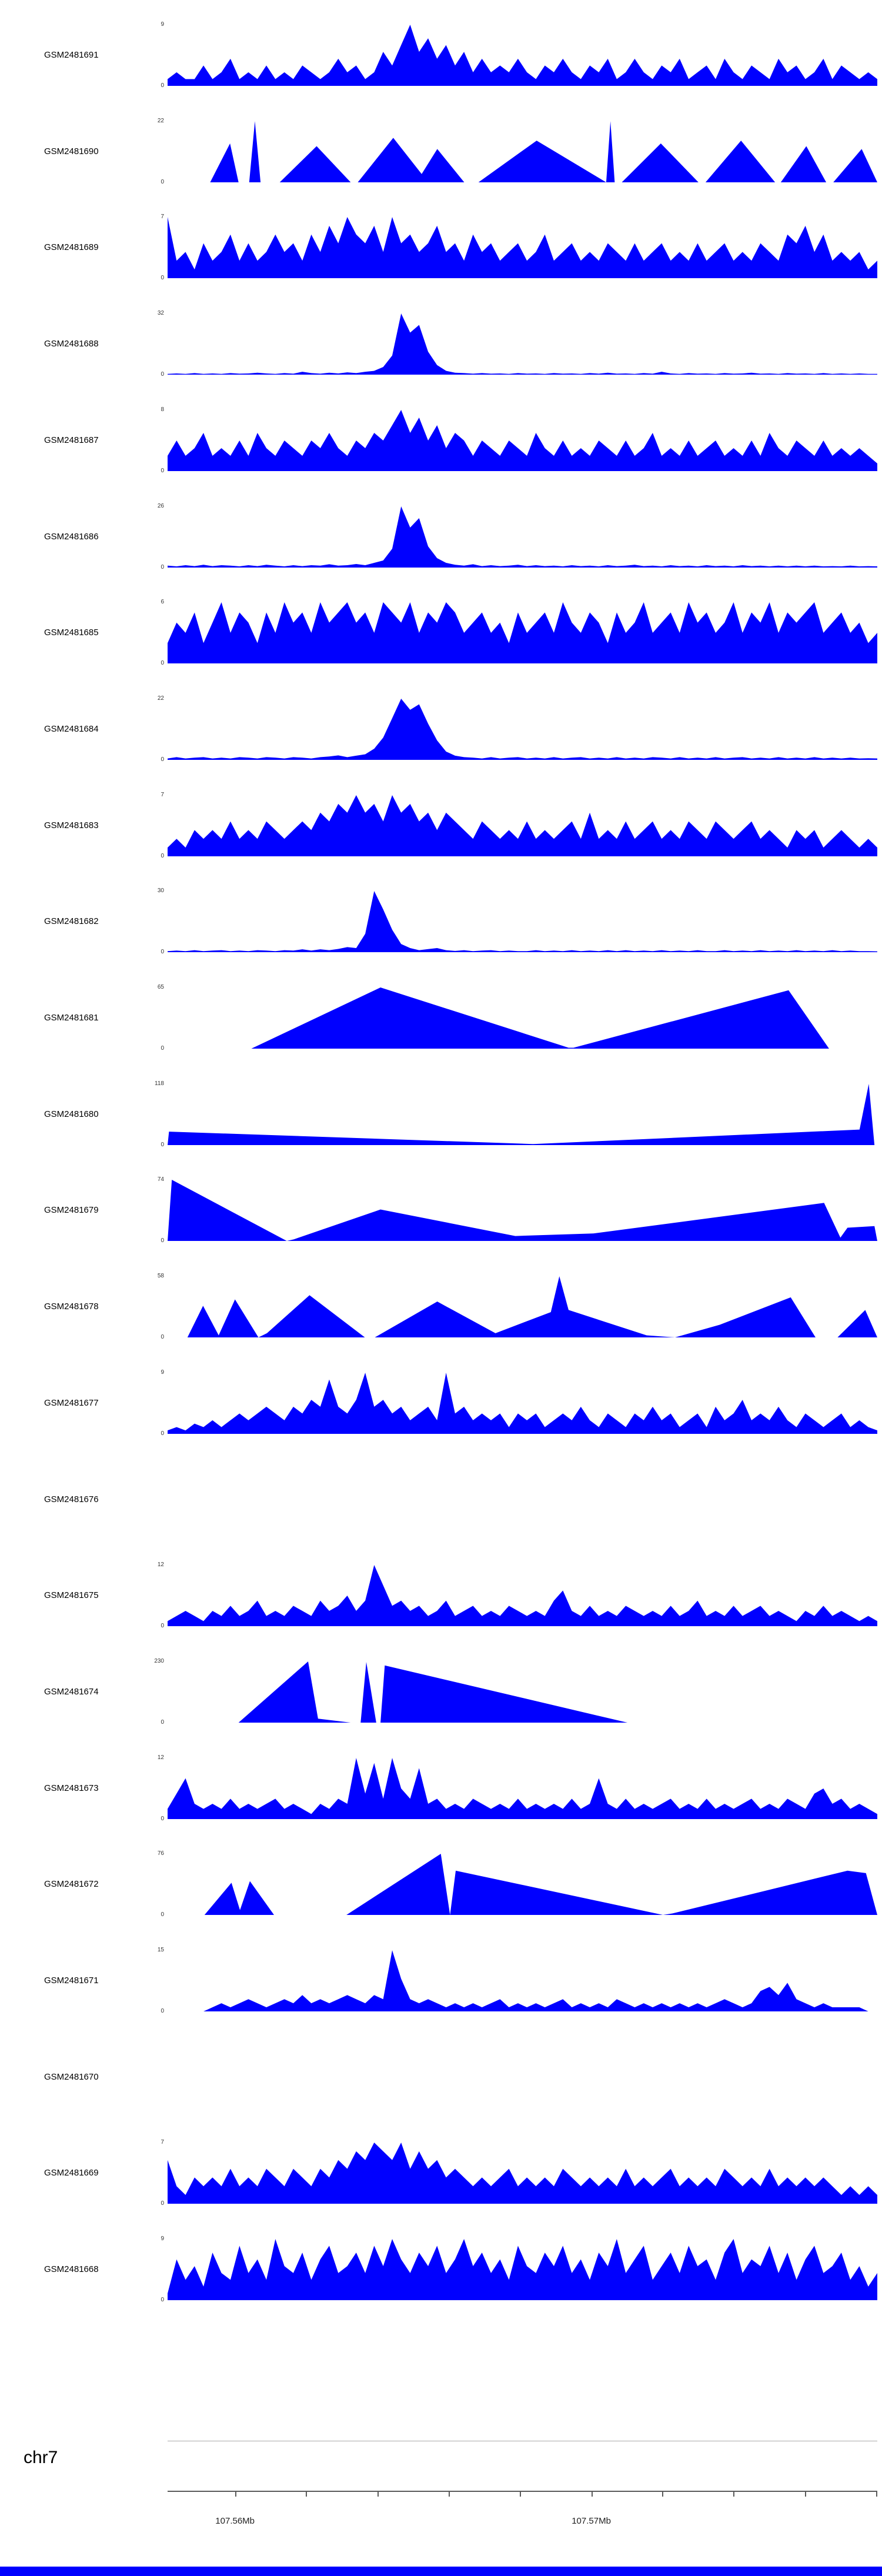 The image size is (882, 2576). Describe the element at coordinates (71, 2173) in the screenshot. I see `track-label: GSM2481669` at that location.